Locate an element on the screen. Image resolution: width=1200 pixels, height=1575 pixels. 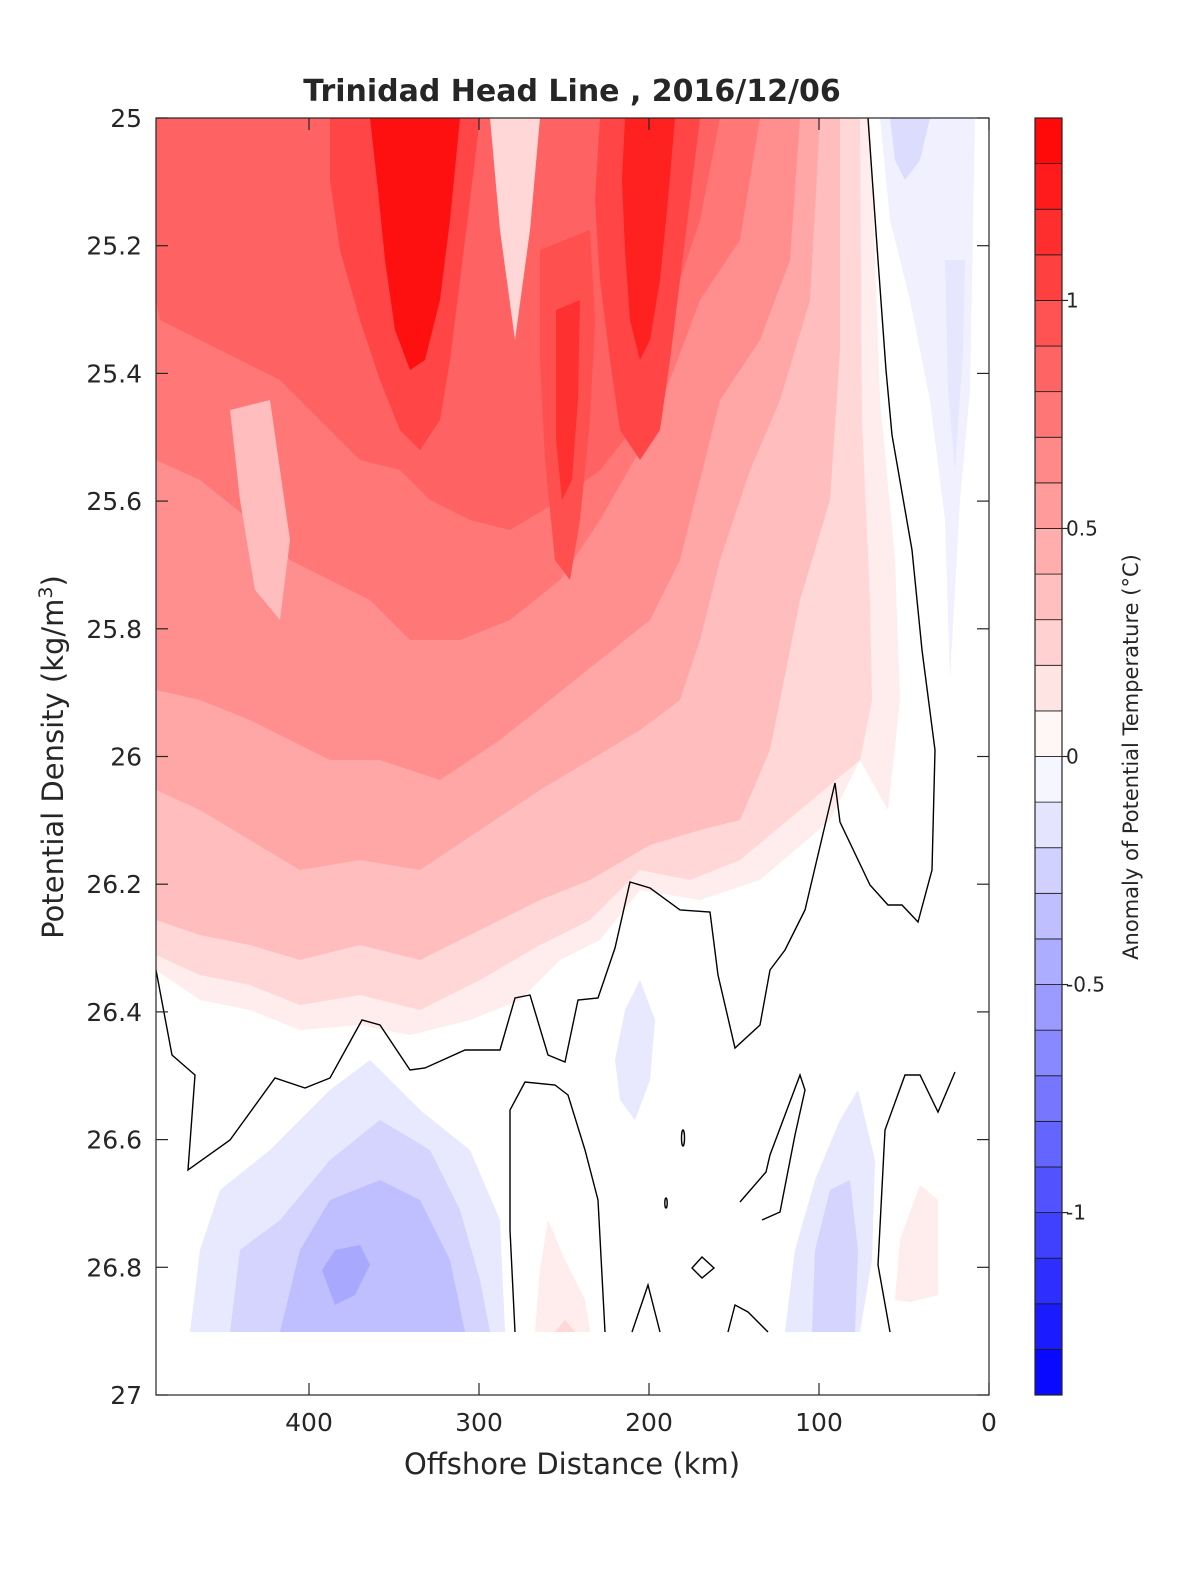
x-tick-label: 400 is located at coordinates (309, 1422).